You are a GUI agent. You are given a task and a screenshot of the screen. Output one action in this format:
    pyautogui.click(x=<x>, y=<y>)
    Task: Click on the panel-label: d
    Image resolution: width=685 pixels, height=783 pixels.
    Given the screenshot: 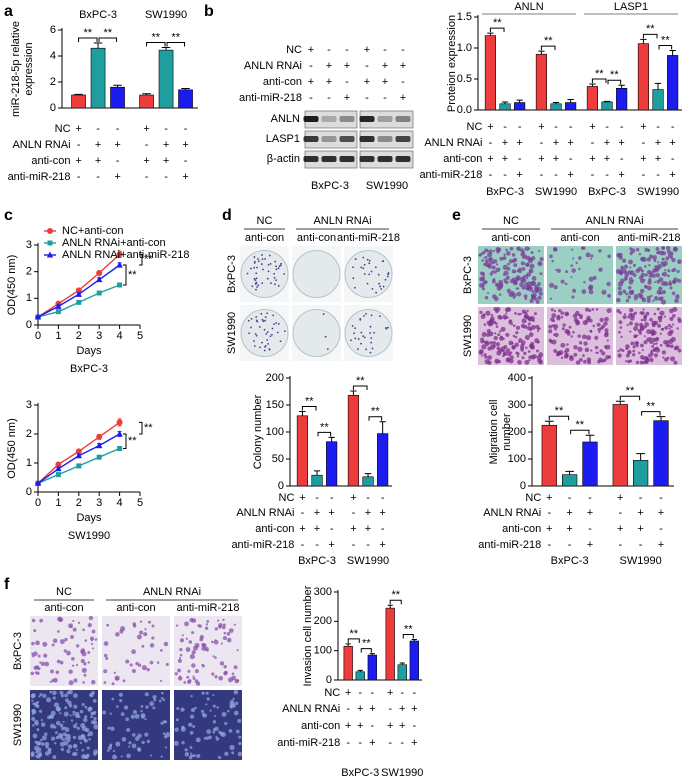 What is the action you would take?
    pyautogui.click(x=227, y=215)
    